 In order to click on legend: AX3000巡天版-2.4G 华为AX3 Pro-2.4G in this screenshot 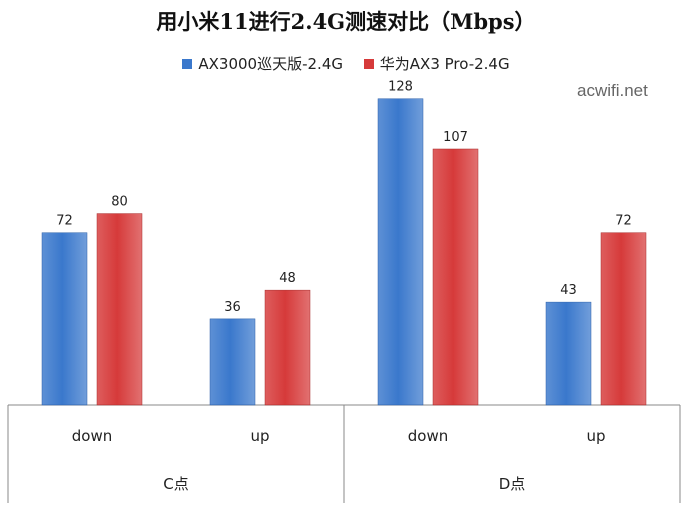, I will do `click(346, 63)`.